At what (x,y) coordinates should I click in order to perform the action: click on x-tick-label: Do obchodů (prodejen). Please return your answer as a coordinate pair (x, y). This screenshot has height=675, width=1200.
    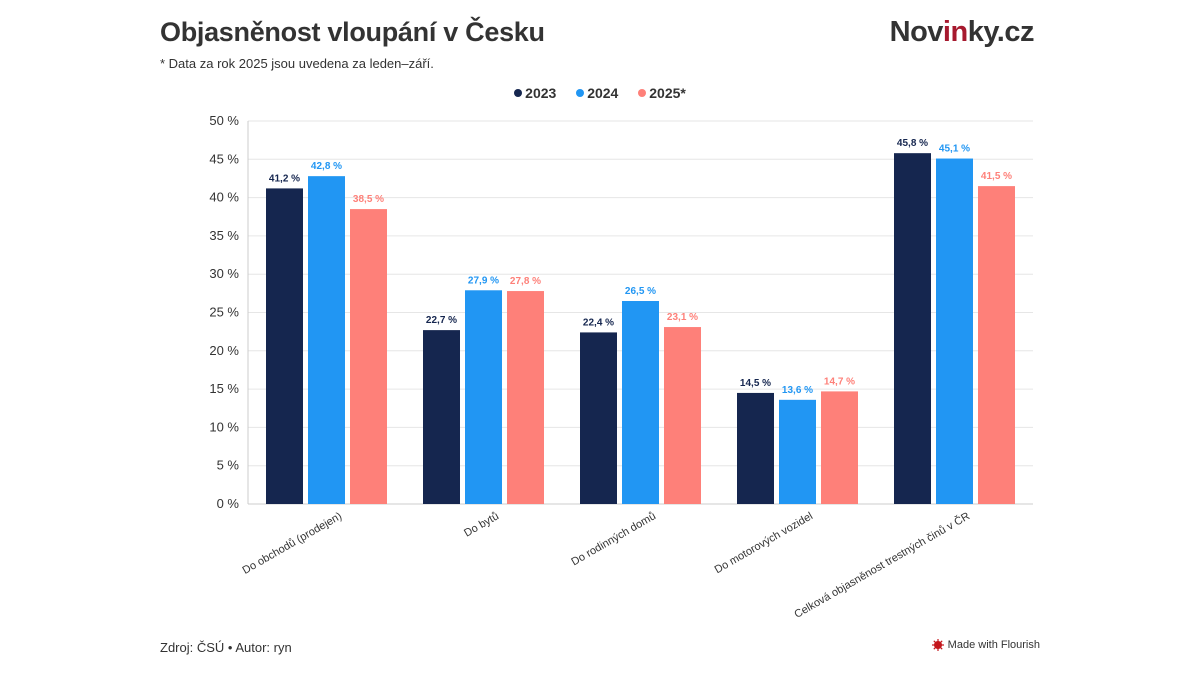
    Looking at the image, I should click on (292, 543).